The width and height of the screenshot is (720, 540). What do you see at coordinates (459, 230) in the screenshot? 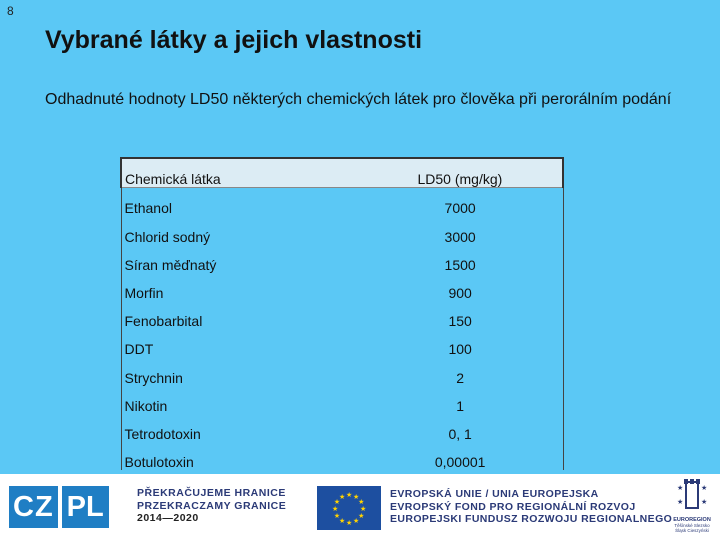
I see `ld50-value: 3000` at bounding box center [459, 230].